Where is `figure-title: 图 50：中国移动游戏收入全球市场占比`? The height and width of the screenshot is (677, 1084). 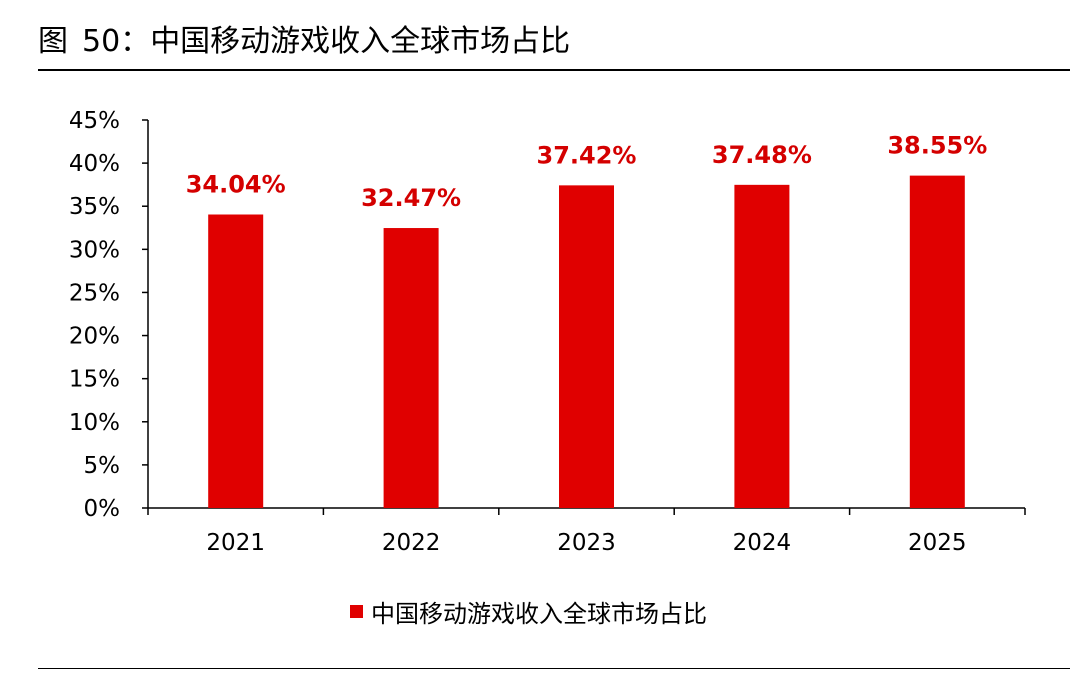 figure-title: 图 50：中国移动游戏收入全球市场占比 is located at coordinates (304, 42).